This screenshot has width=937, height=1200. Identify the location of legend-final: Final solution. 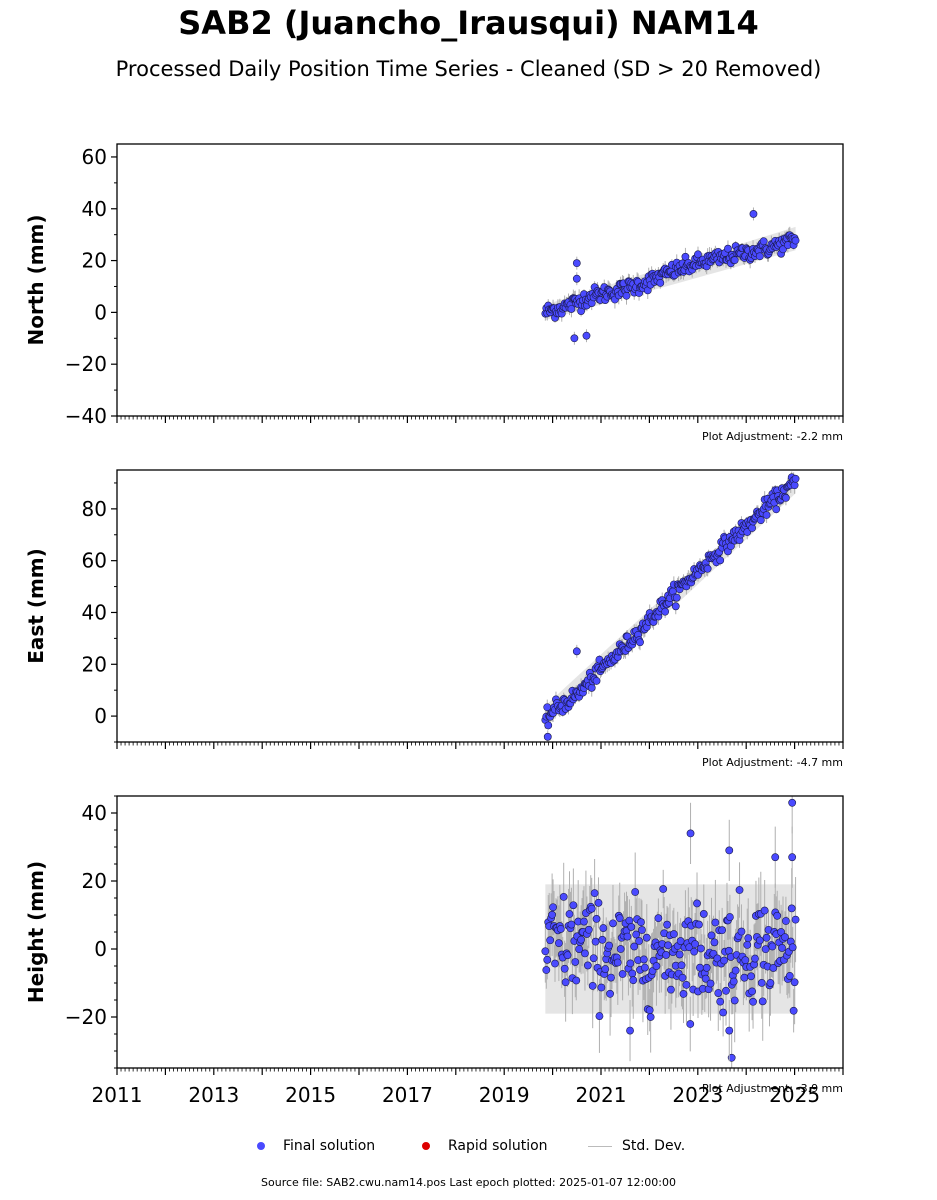
(316, 1146).